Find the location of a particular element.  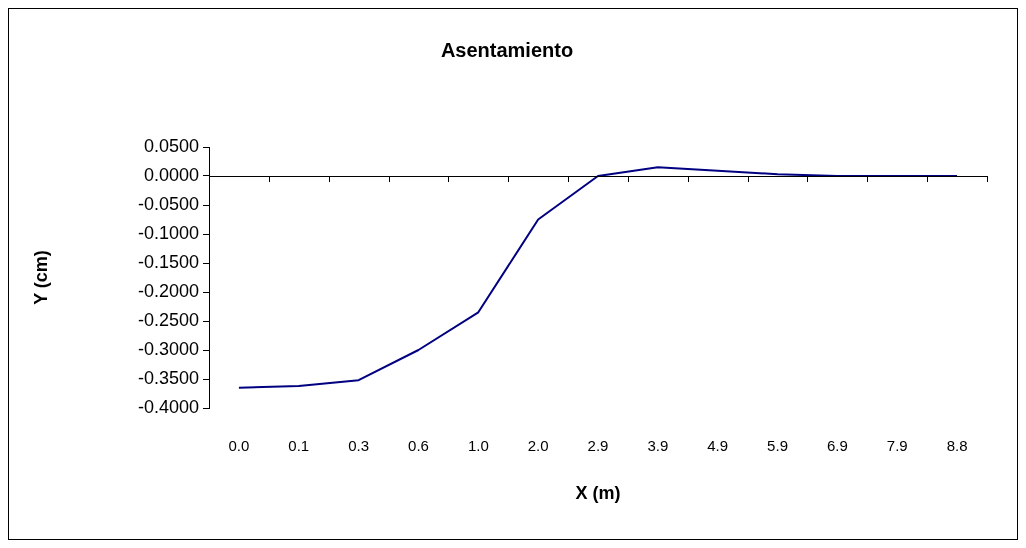

x-axis-title: X (m) is located at coordinates (598, 493).